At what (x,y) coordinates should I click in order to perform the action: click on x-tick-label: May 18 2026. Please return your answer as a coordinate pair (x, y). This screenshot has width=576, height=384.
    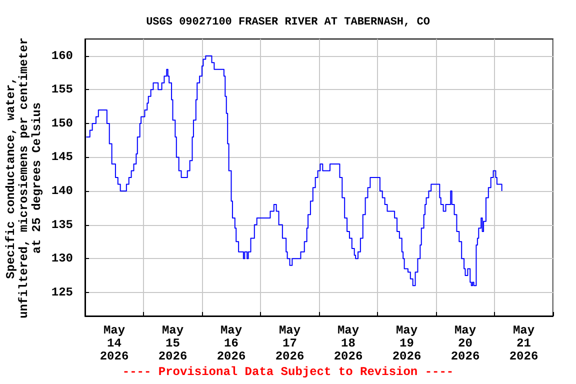
    Looking at the image, I should click on (348, 344).